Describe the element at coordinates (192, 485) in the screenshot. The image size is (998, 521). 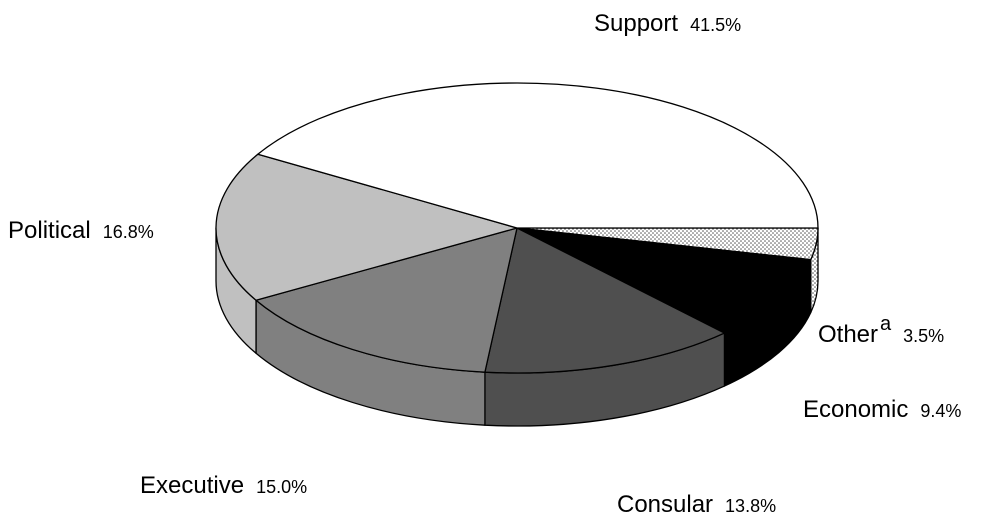
I see `slice-name: Executive` at that location.